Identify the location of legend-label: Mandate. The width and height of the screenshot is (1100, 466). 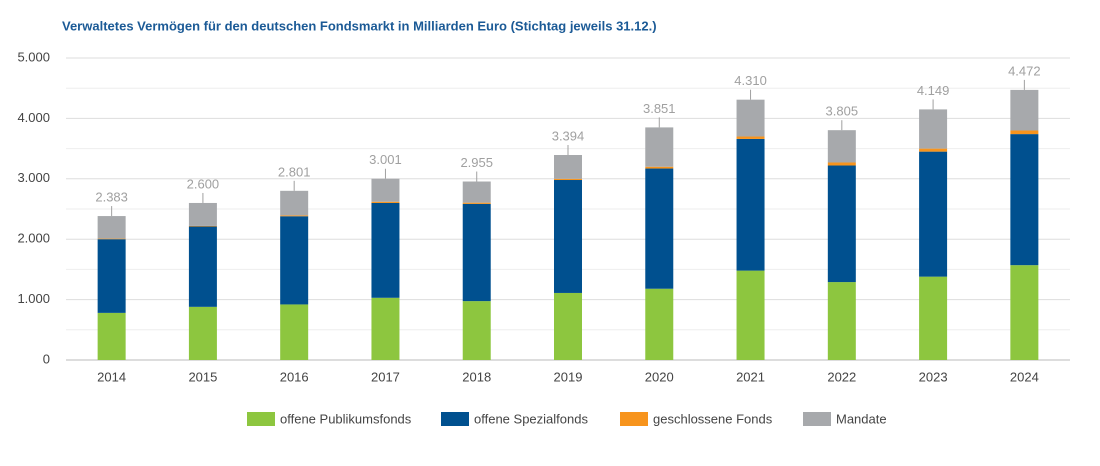
(861, 418).